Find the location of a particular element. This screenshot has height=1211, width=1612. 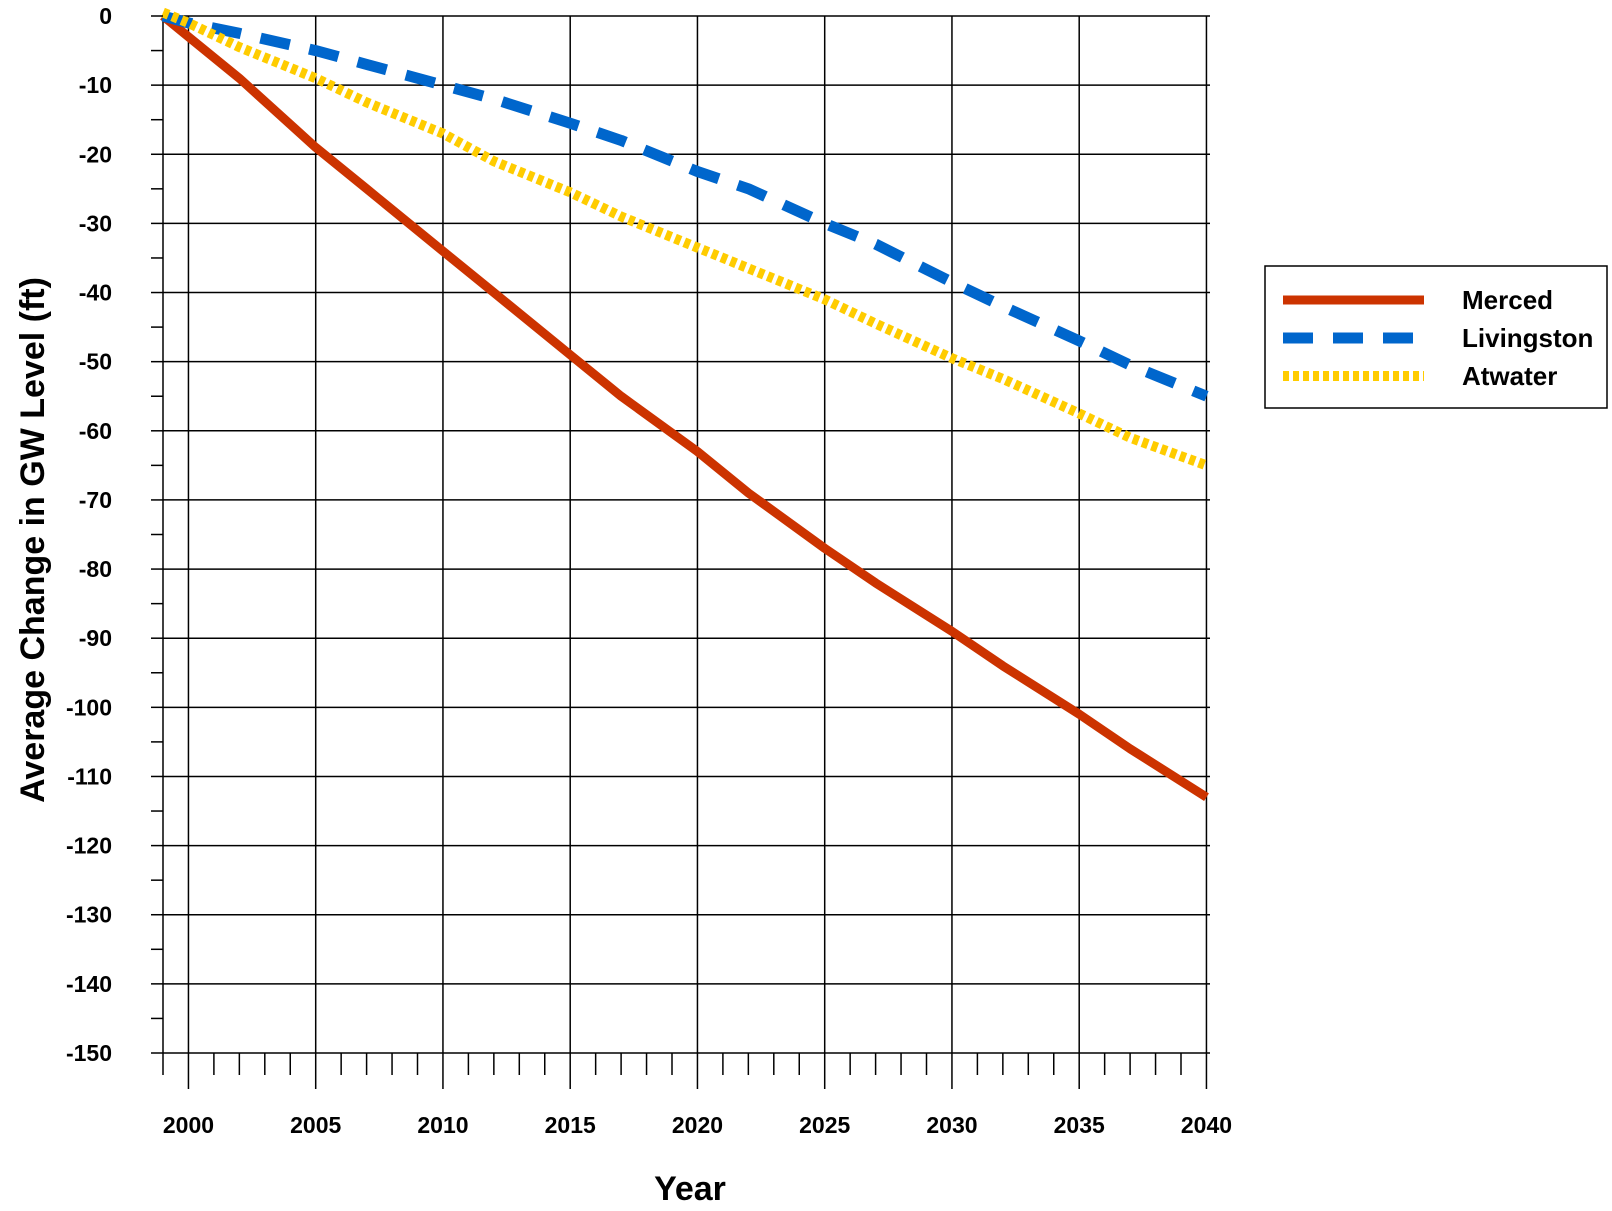

x-tick-label: 2000 is located at coordinates (188, 1125).